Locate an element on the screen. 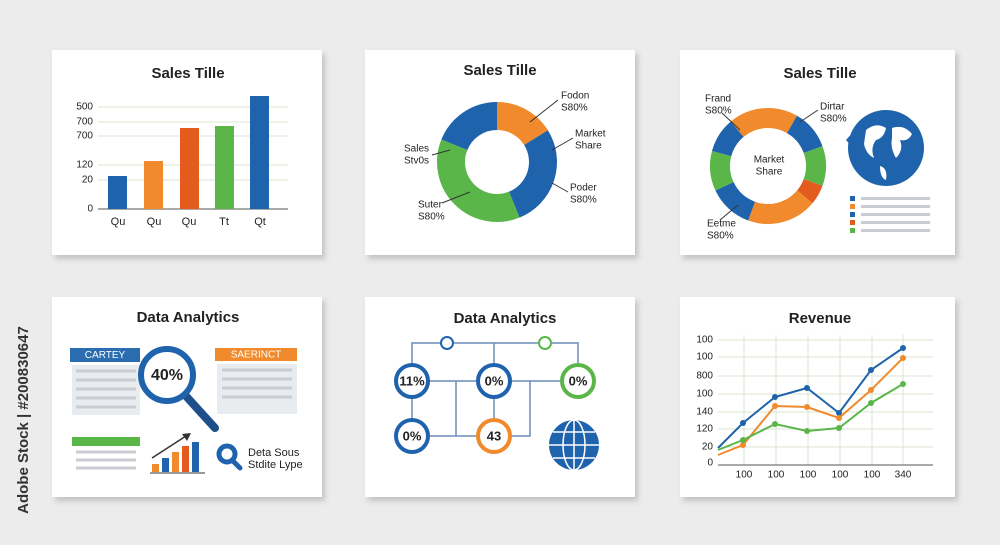 The width and height of the screenshot is (1000, 545). tag-label: SAERINCT is located at coordinates (256, 355).